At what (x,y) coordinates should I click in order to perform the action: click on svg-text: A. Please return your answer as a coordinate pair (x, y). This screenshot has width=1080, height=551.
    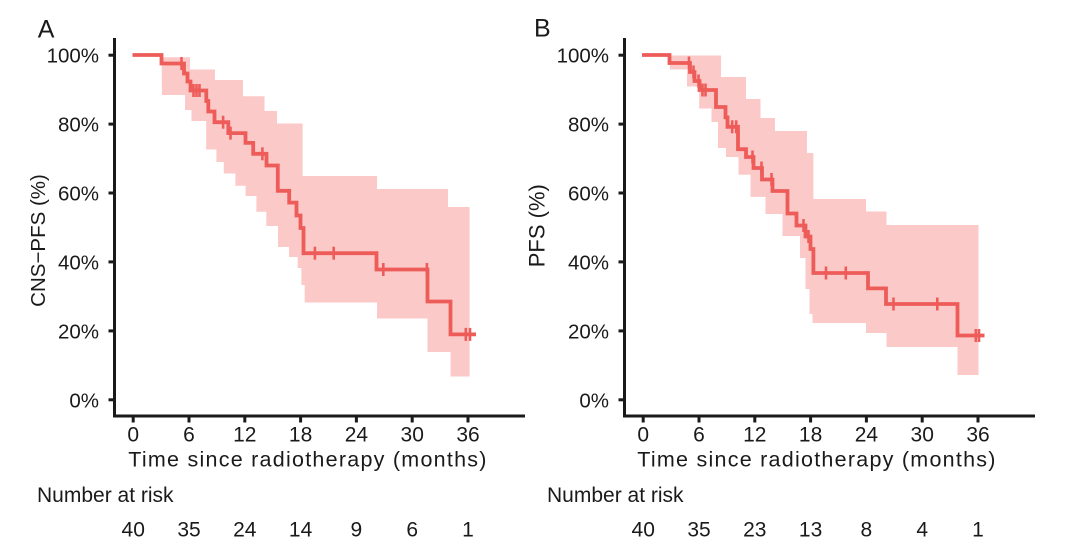
    Looking at the image, I should click on (46, 30).